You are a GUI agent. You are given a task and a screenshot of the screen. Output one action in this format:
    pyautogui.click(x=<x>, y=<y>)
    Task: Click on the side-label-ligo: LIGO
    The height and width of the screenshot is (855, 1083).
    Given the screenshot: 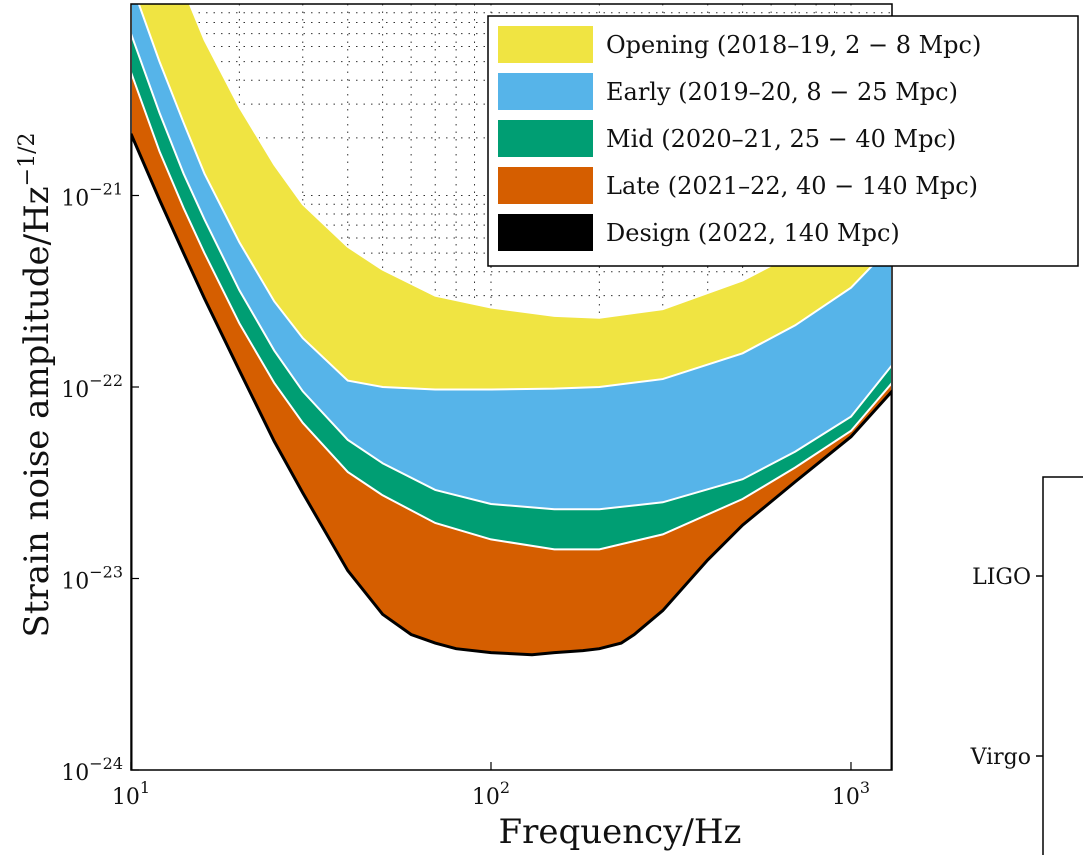 What is the action you would take?
    pyautogui.click(x=1001, y=577)
    